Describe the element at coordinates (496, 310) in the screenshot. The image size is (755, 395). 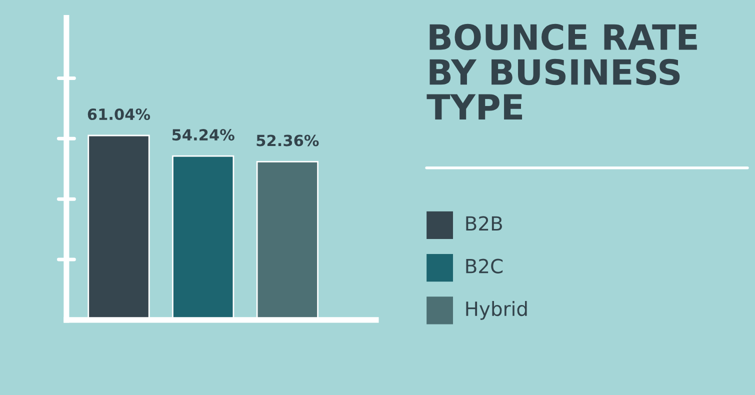
I see `text: Hybrid` at that location.